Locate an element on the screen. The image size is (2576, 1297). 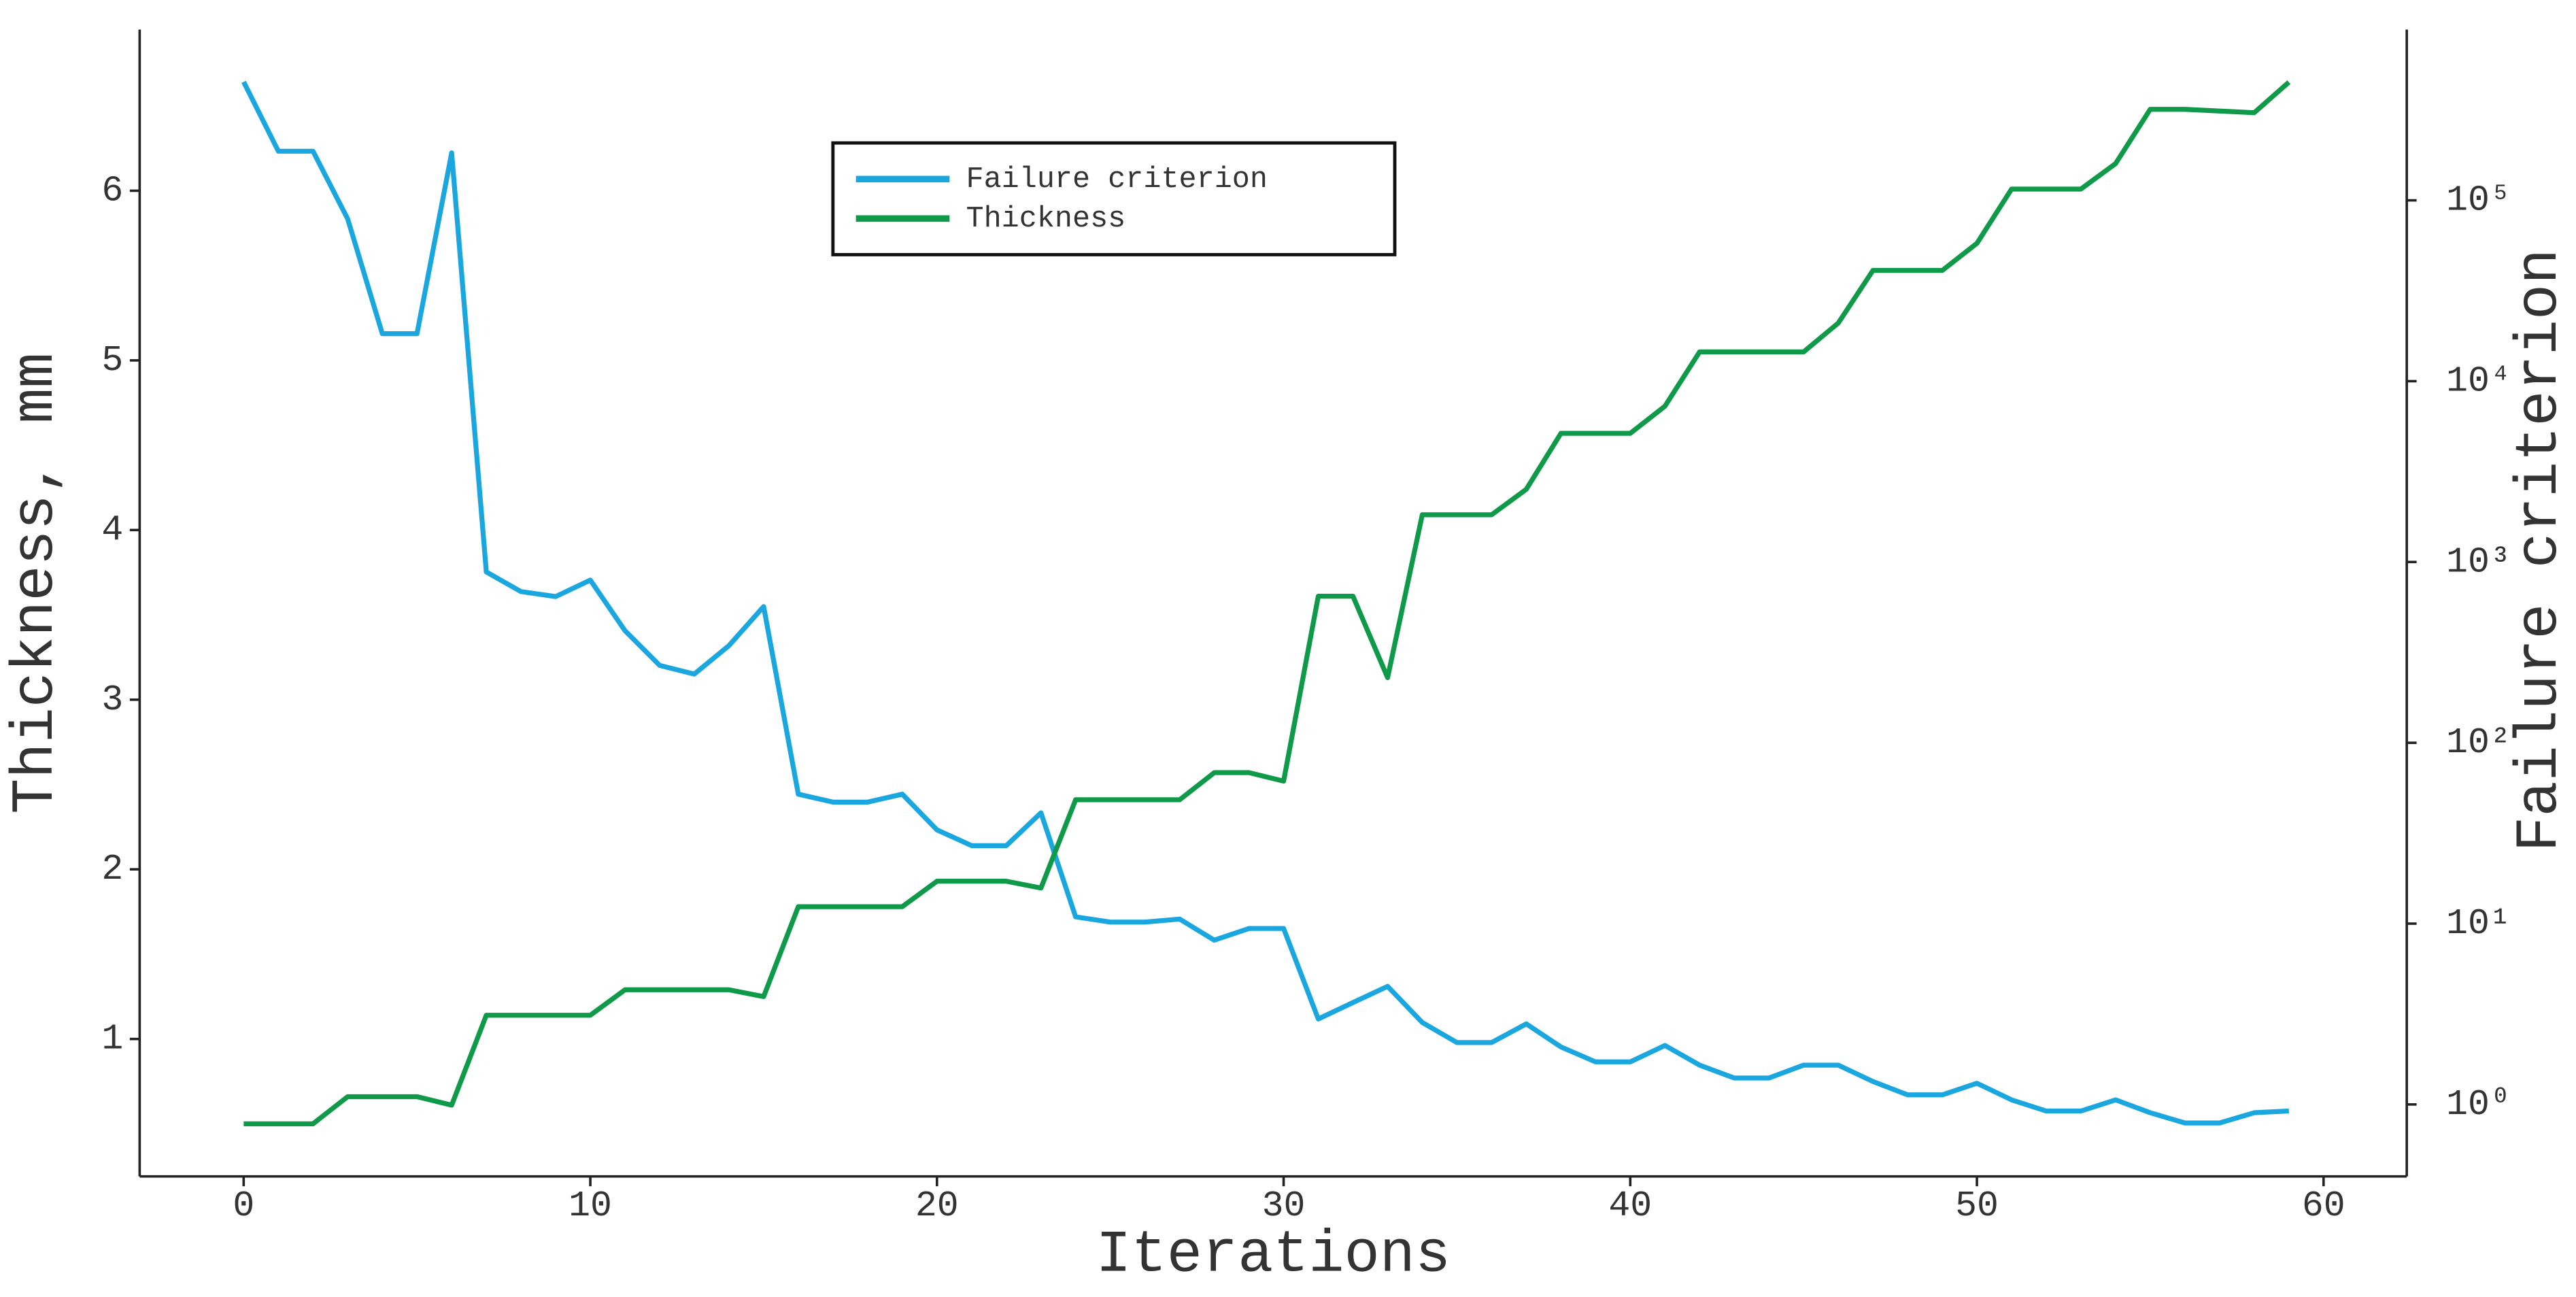
x-axis-title: Iterations is located at coordinates (1273, 1256).